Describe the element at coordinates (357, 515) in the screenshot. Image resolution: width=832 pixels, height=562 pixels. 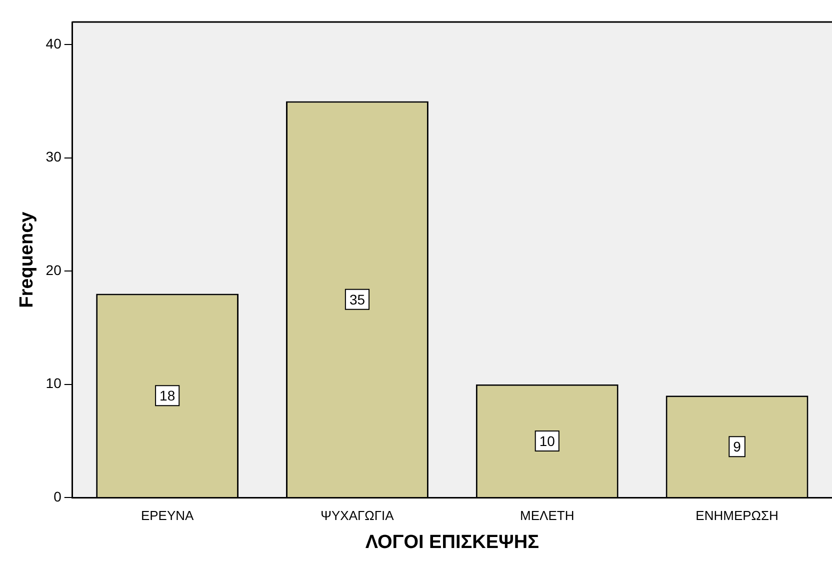
I see `x-tick-label: ΨΥΧΑΓΩΓΙΑ` at that location.